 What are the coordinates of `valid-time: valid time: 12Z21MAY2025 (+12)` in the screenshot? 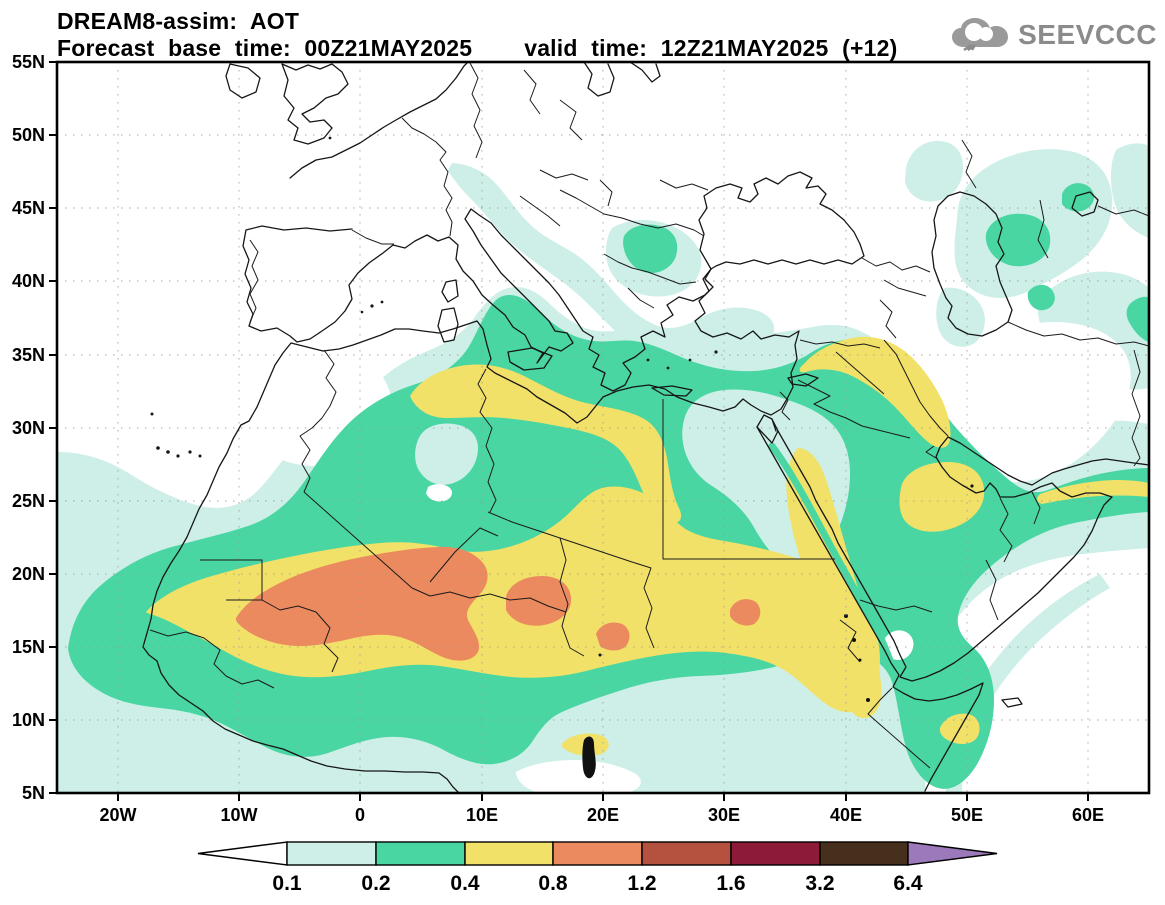 It's located at (711, 48).